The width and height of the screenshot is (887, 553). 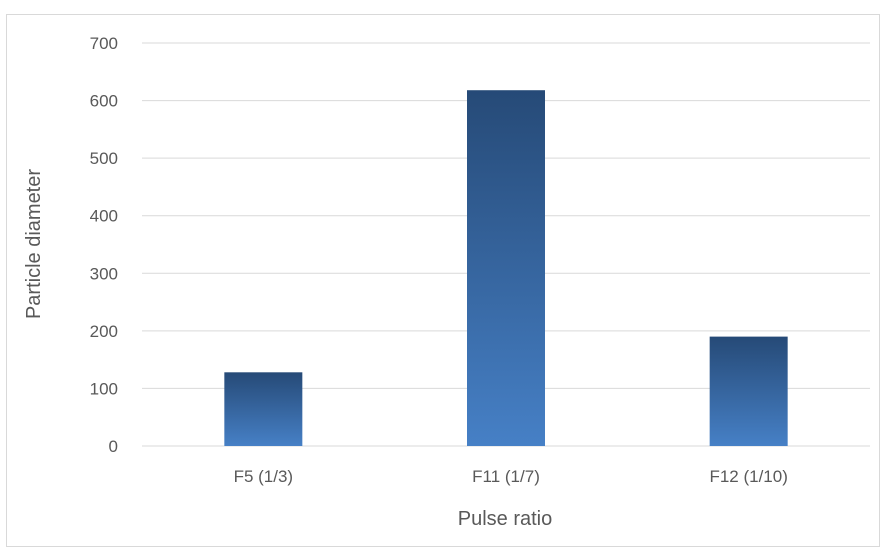 I want to click on x-tick-label: F11 (1/7), so click(x=506, y=476).